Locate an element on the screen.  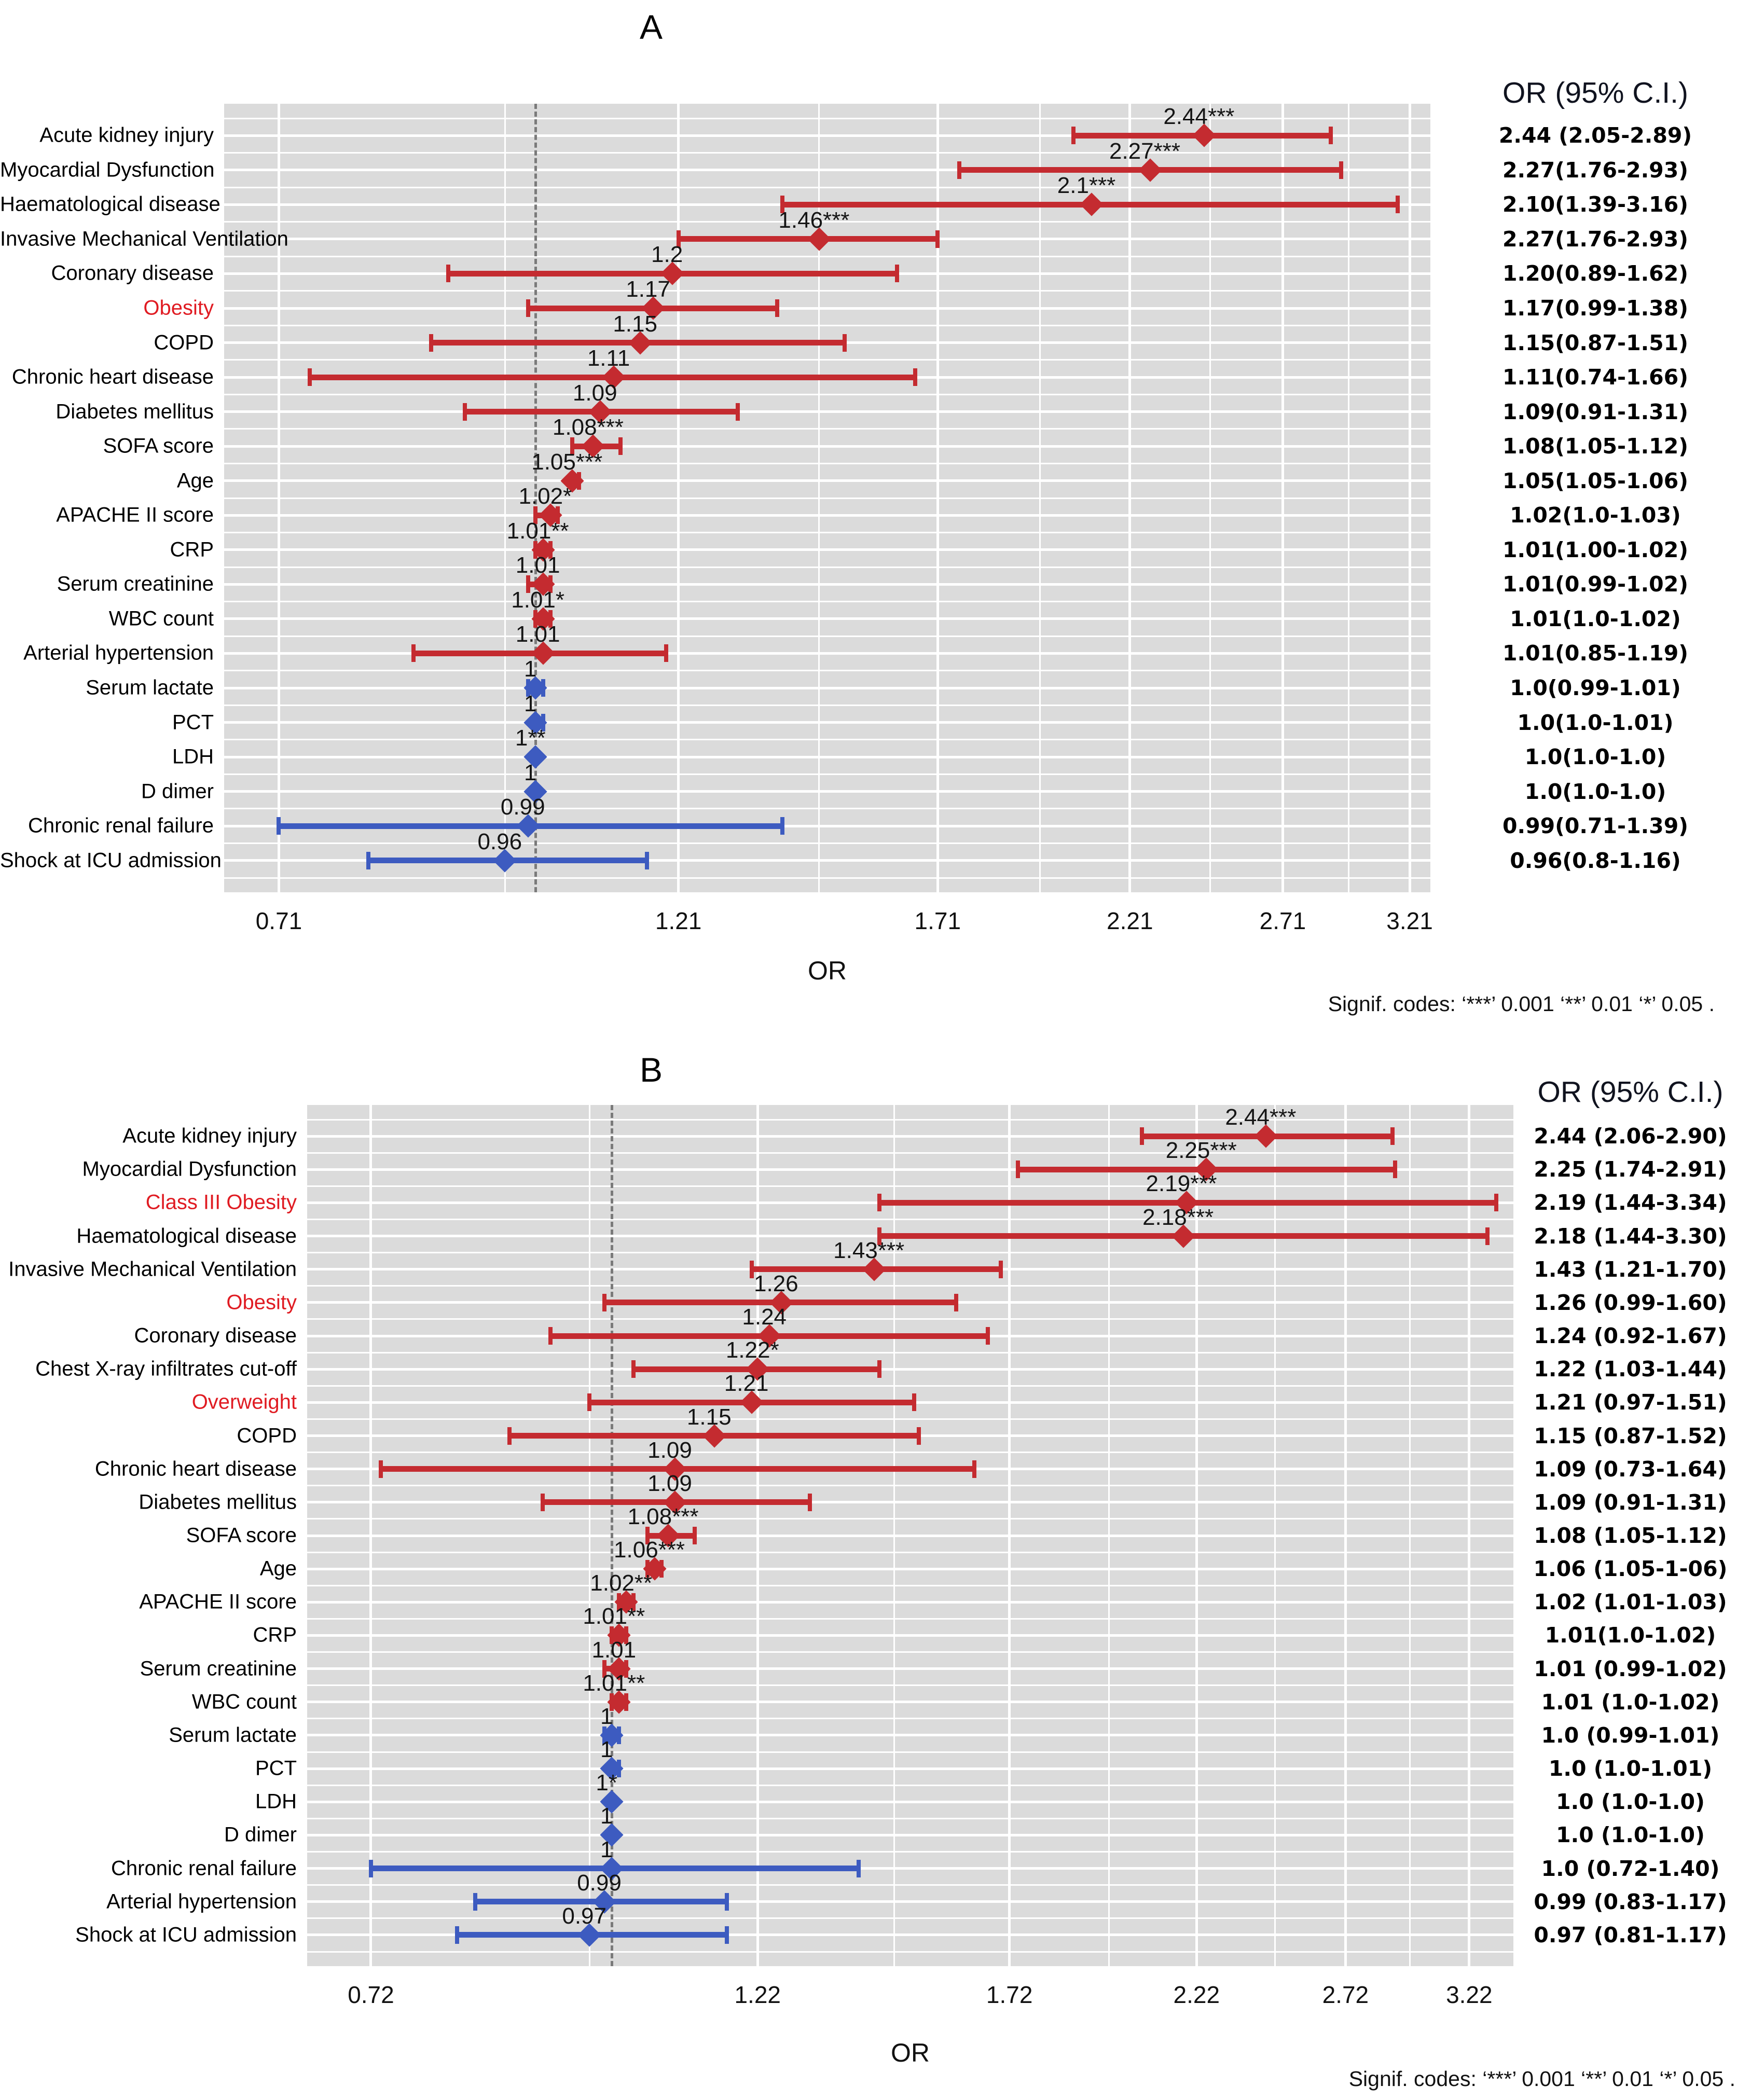
point-estimate-label: 0.96 is located at coordinates (499, 841).